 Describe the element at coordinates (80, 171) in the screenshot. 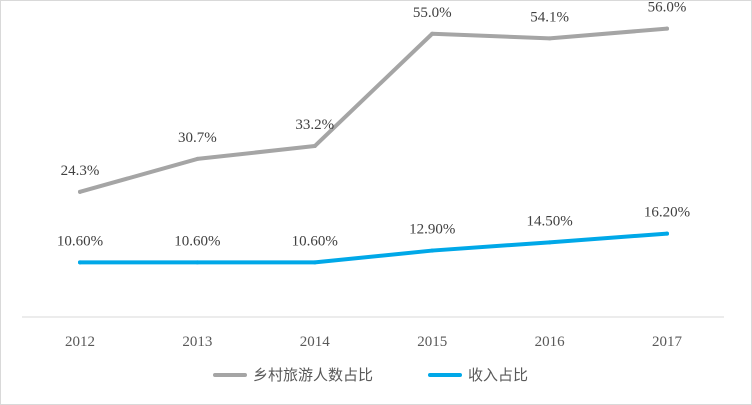

I see `data-label: 24.3%` at that location.